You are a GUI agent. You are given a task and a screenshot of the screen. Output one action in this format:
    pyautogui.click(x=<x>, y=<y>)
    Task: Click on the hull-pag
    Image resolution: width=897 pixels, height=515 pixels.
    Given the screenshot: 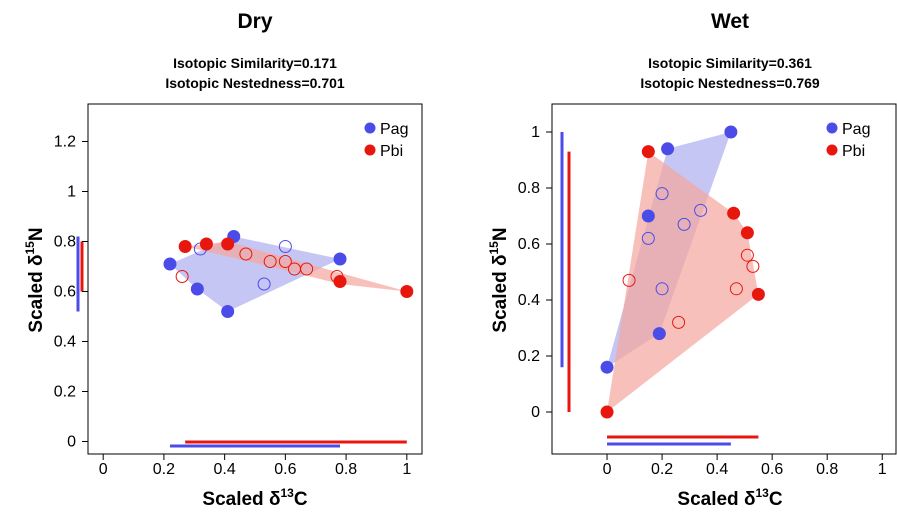 What is the action you would take?
    pyautogui.click(x=255, y=274)
    